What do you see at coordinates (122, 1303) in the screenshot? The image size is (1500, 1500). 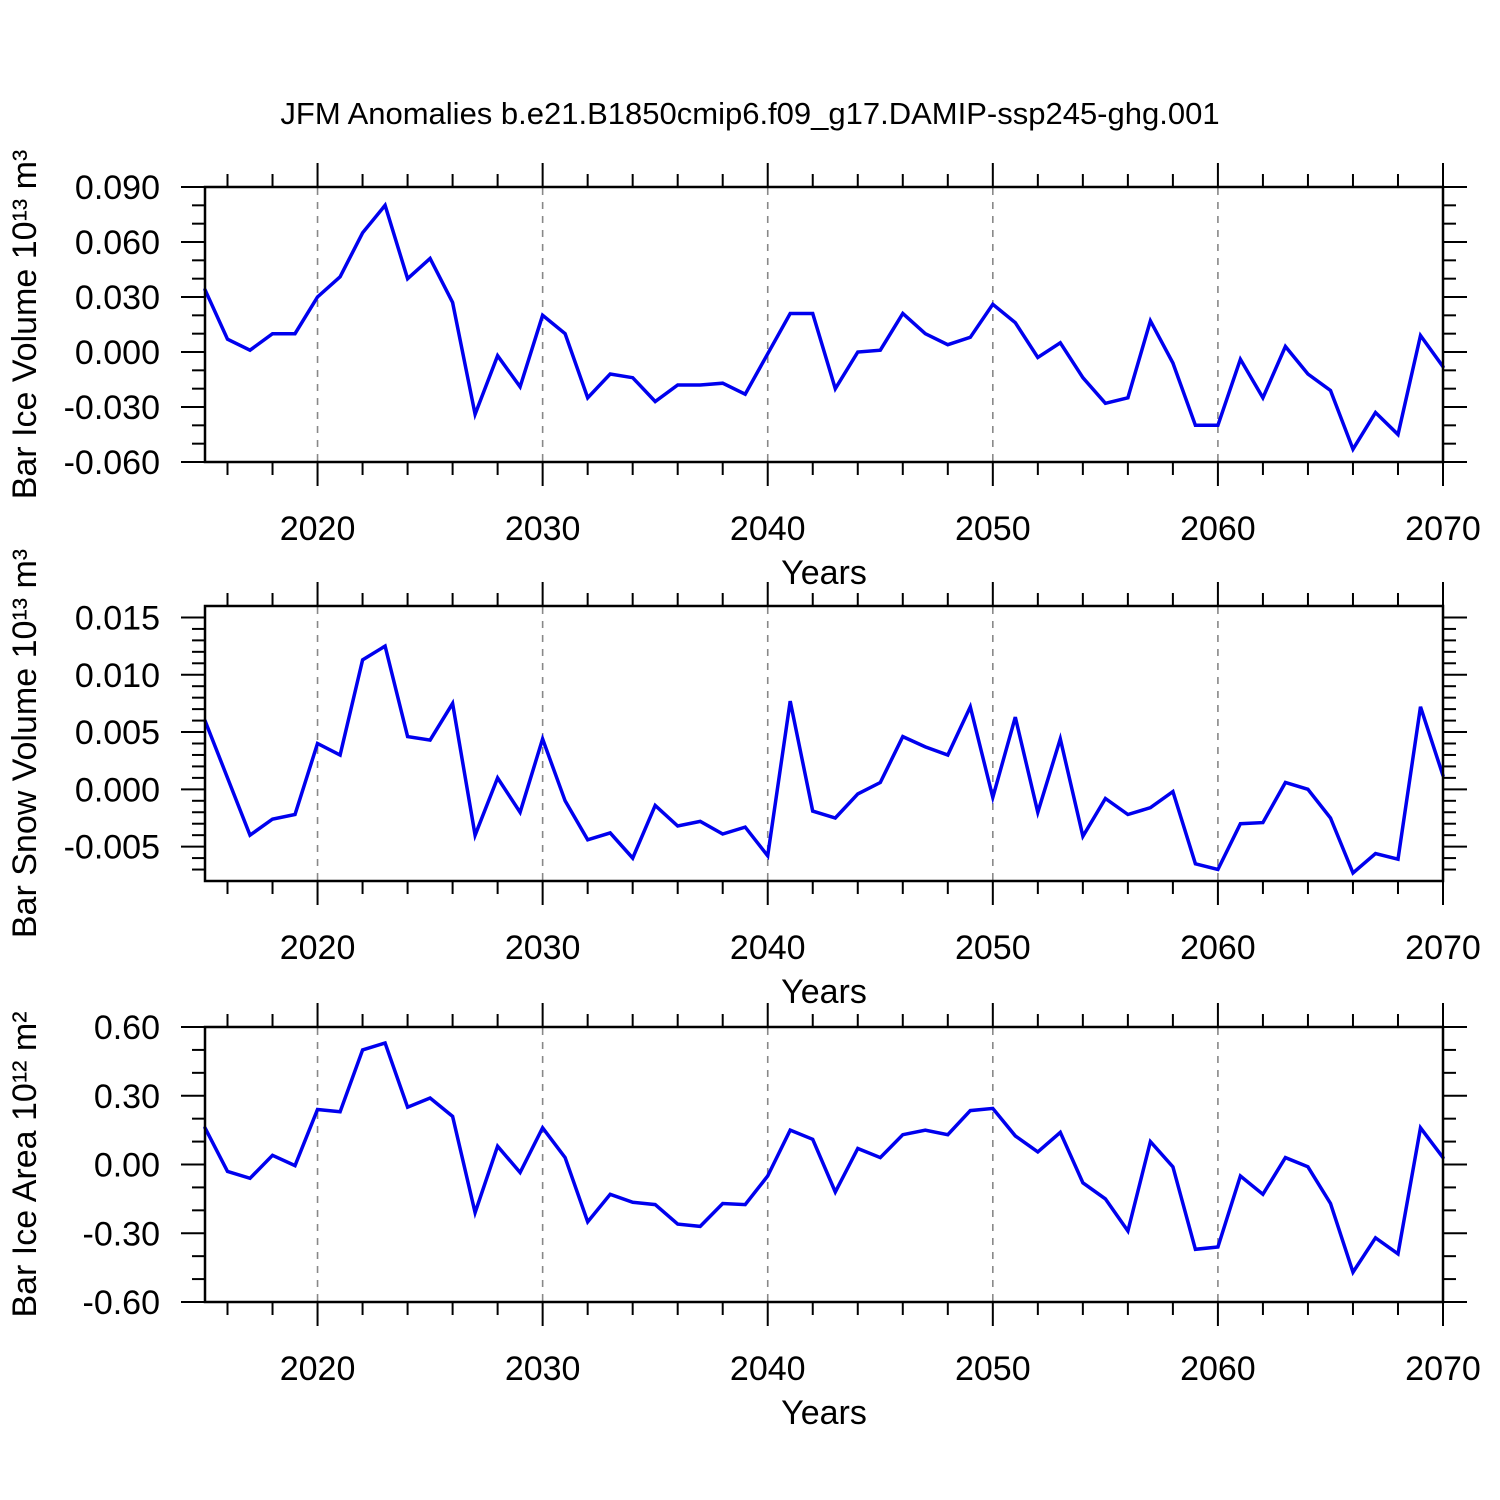 I see `y-tick-label: -0.60` at bounding box center [122, 1303].